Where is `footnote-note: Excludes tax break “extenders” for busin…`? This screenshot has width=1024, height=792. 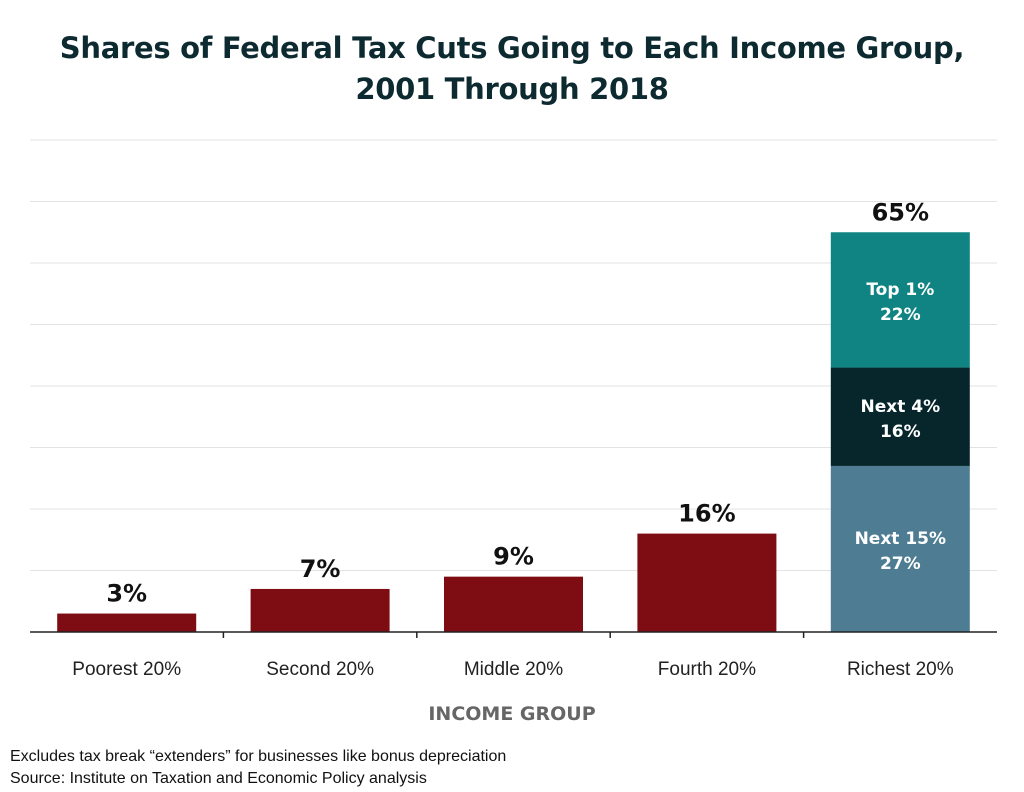 footnote-note: Excludes tax break “extenders” for busin… is located at coordinates (258, 756).